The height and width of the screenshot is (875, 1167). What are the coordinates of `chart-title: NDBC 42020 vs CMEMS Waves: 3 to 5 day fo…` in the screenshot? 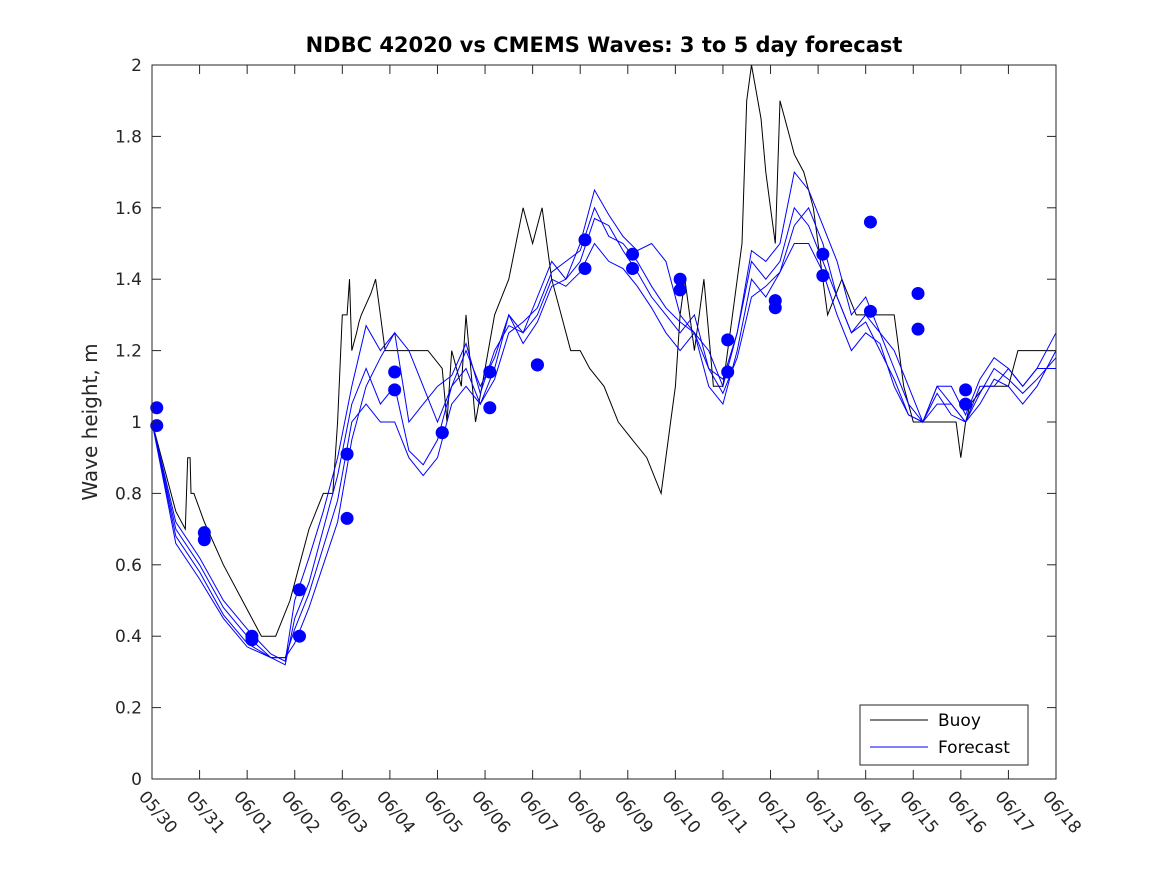 It's located at (604, 45).